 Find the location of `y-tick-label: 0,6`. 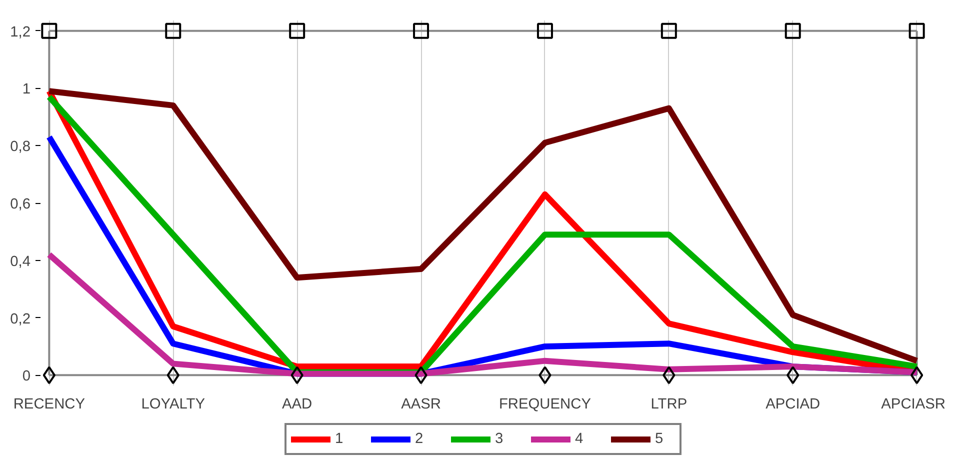

y-tick-label: 0,6 is located at coordinates (20, 204).